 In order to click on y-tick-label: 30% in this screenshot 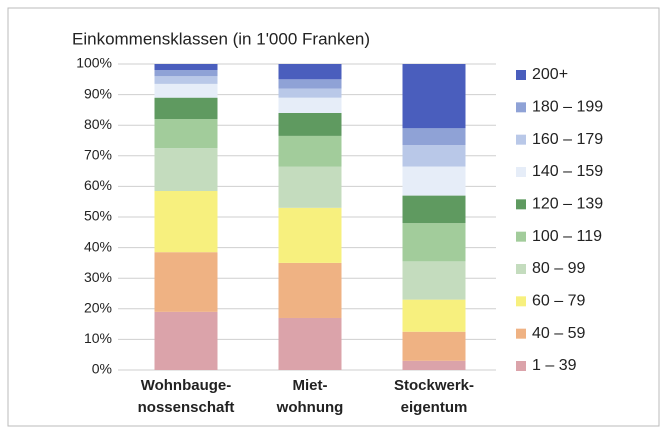, I will do `click(98, 277)`.